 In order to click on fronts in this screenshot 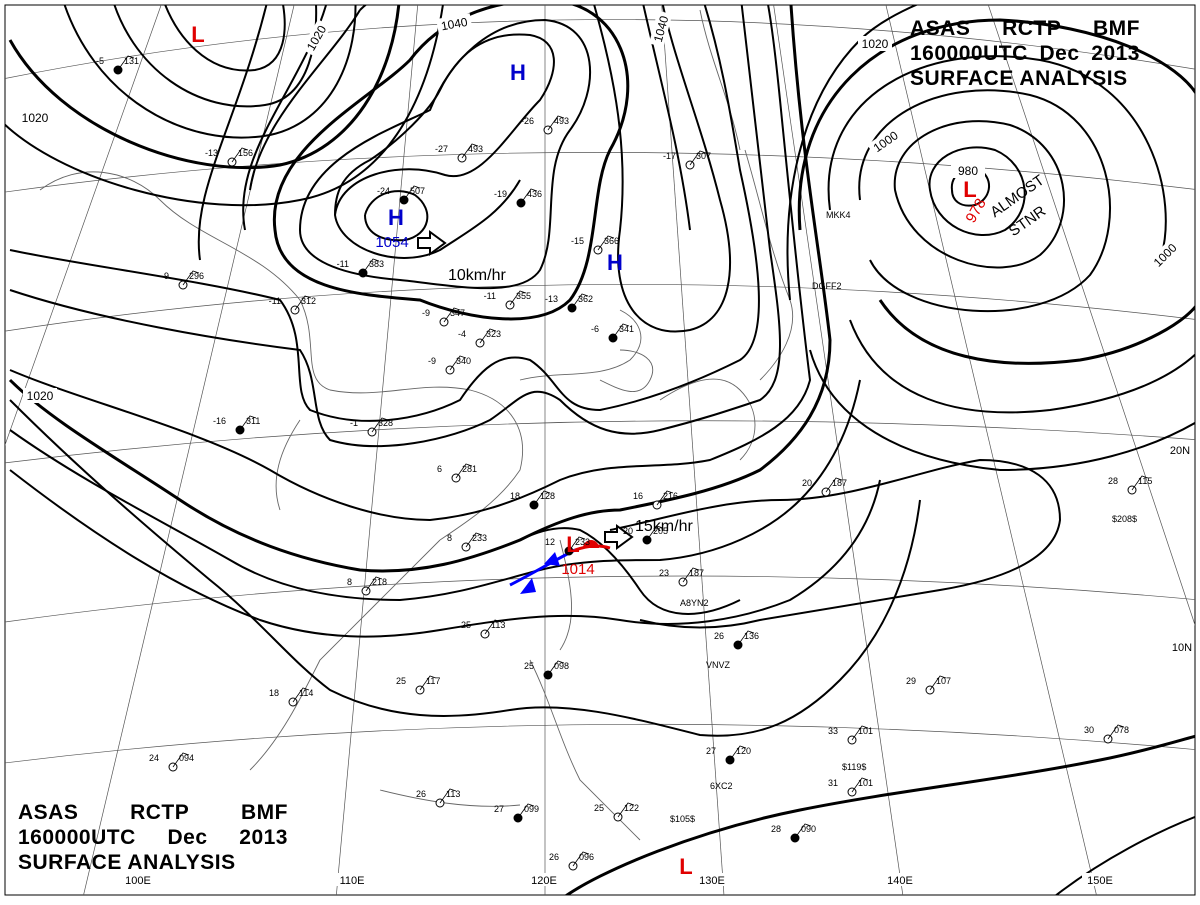, I will do `click(560, 567)`.